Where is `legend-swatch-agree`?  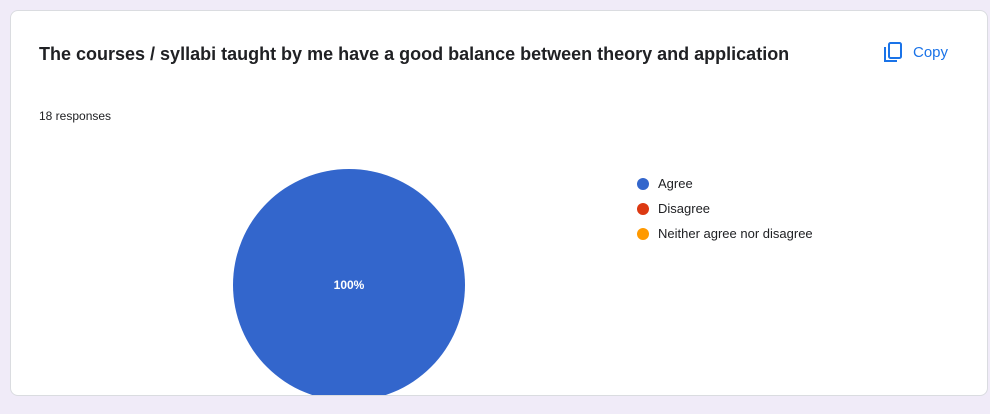
legend-swatch-agree is located at coordinates (643, 183).